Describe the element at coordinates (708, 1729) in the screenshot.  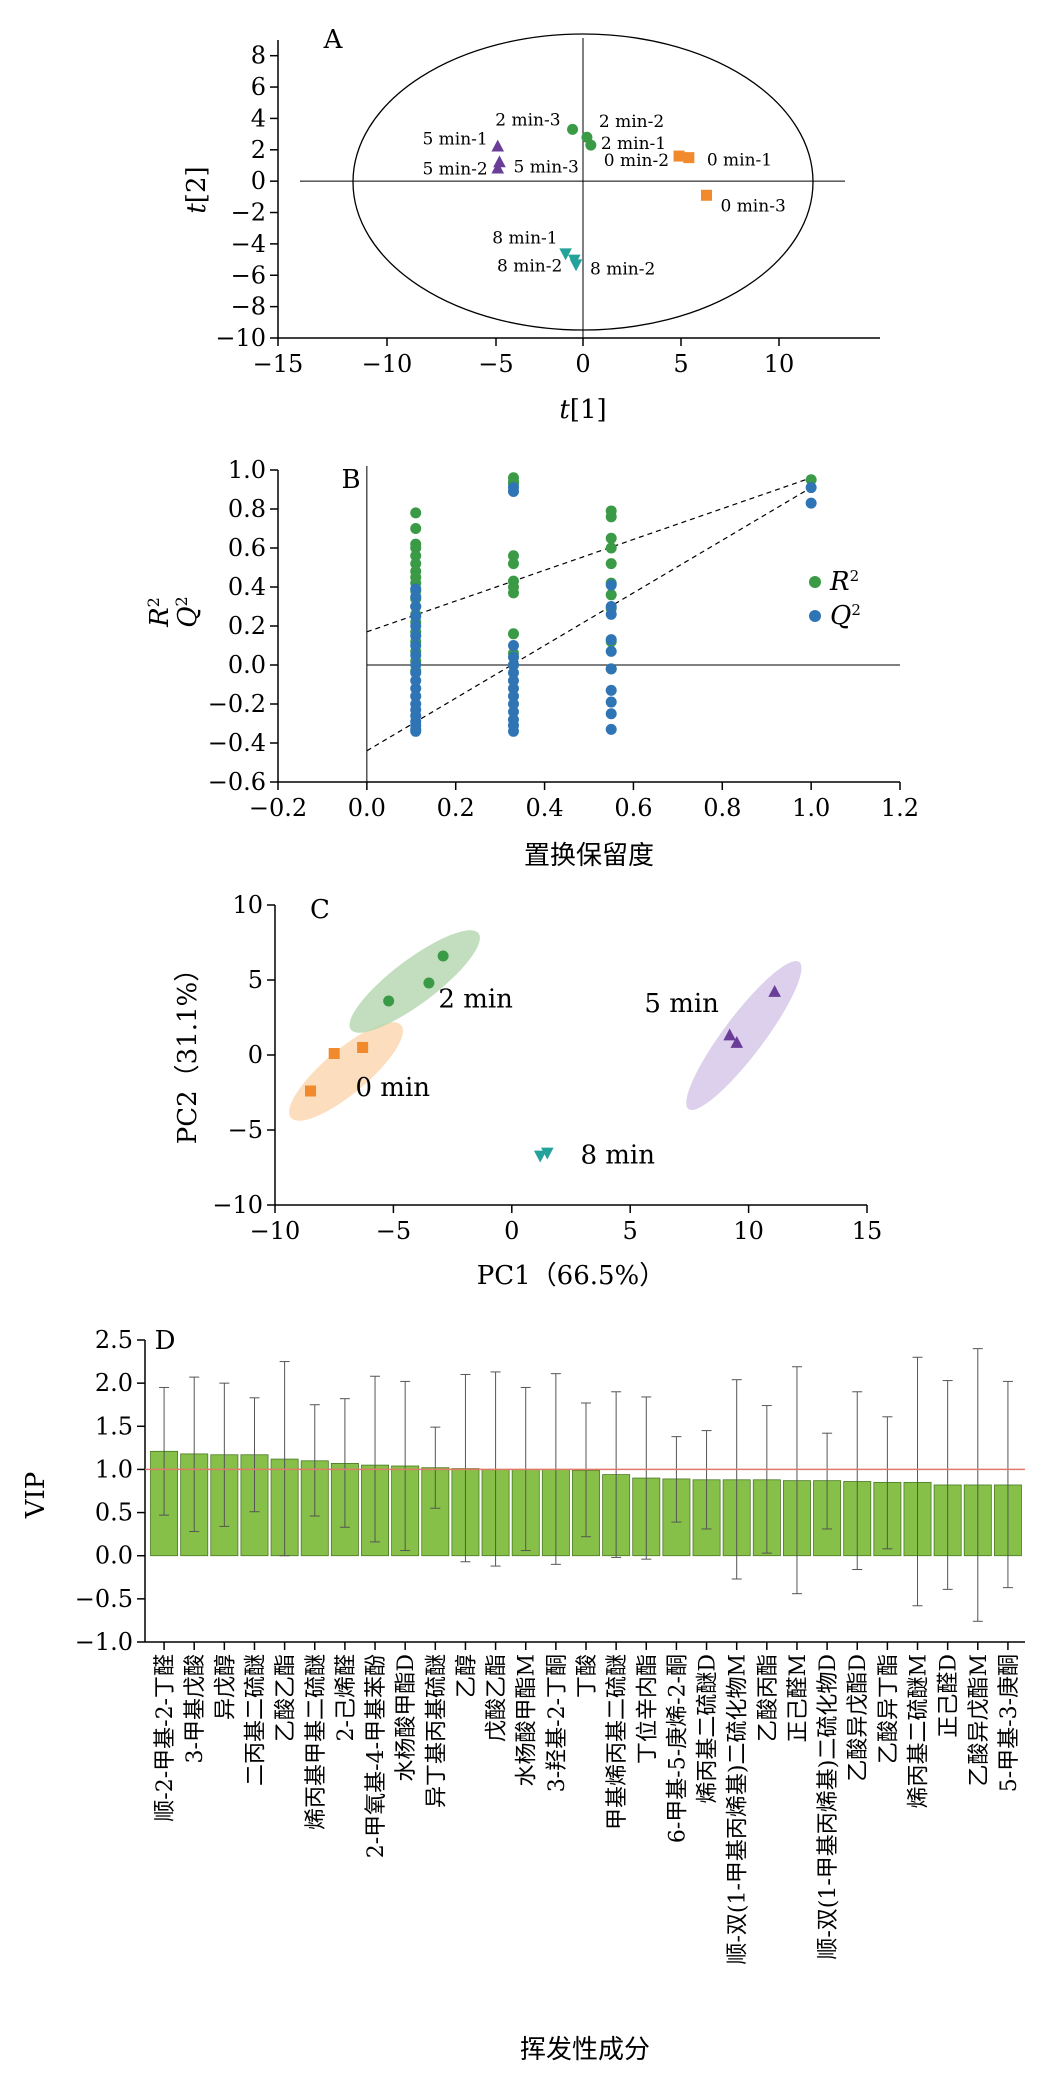
I see `panel-d-category-label: 烯丙基二硫醚D` at that location.